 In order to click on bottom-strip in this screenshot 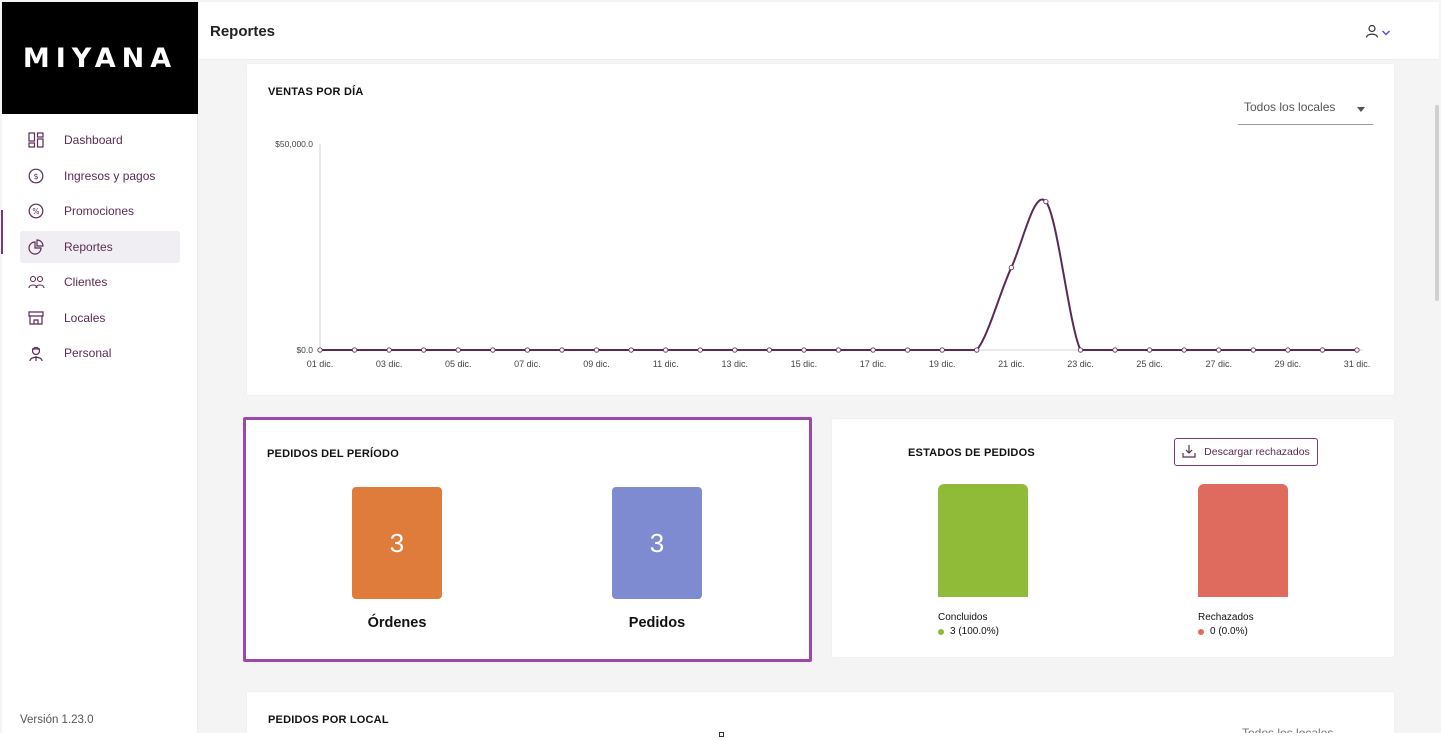, I will do `click(720, 737)`.